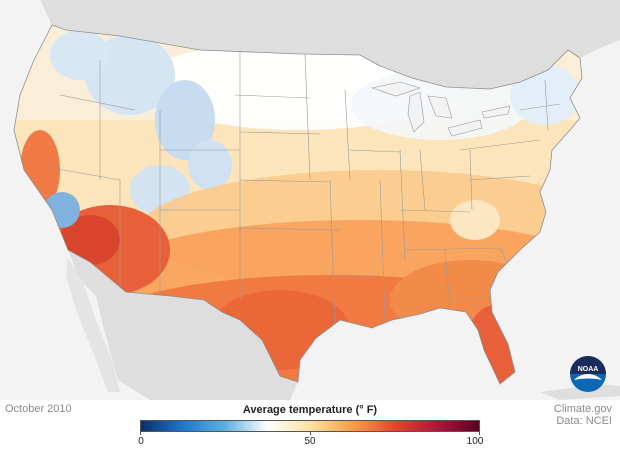 Image resolution: width=620 pixels, height=450 pixels. Describe the element at coordinates (38, 409) in the screenshot. I see `date-label: October 2010` at that location.